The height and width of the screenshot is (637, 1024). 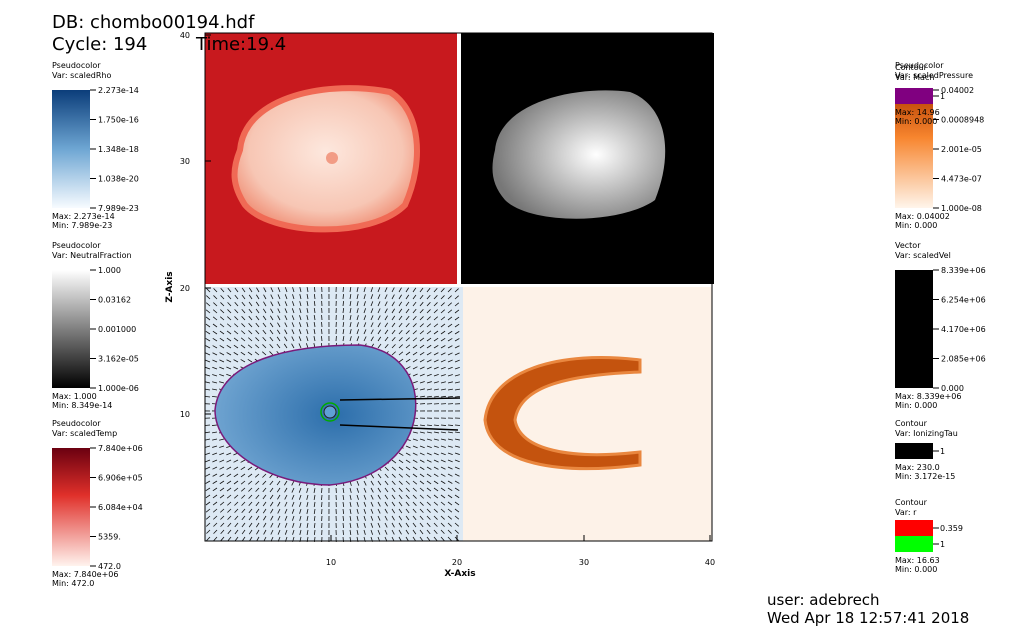 I want to click on colorbar-label: 0.001000, so click(x=117, y=329).